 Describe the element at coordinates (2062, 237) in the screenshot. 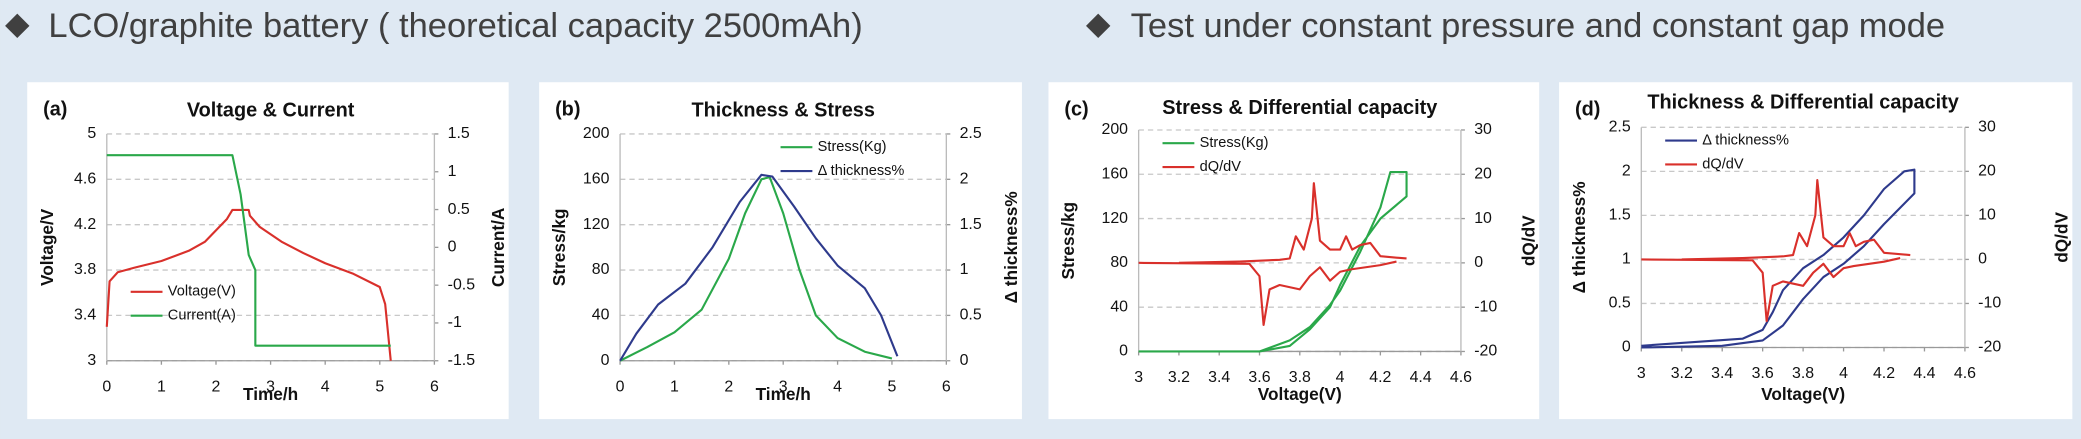

I see `y2-axis-label: dQ/dV` at that location.